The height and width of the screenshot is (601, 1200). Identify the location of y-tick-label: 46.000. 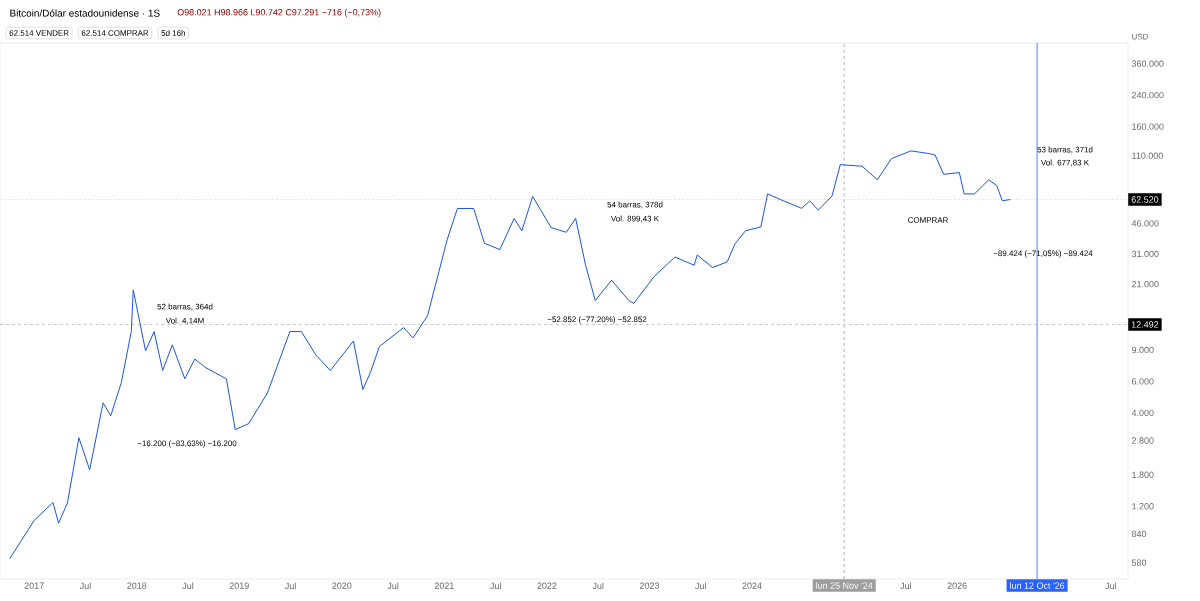
(1145, 223).